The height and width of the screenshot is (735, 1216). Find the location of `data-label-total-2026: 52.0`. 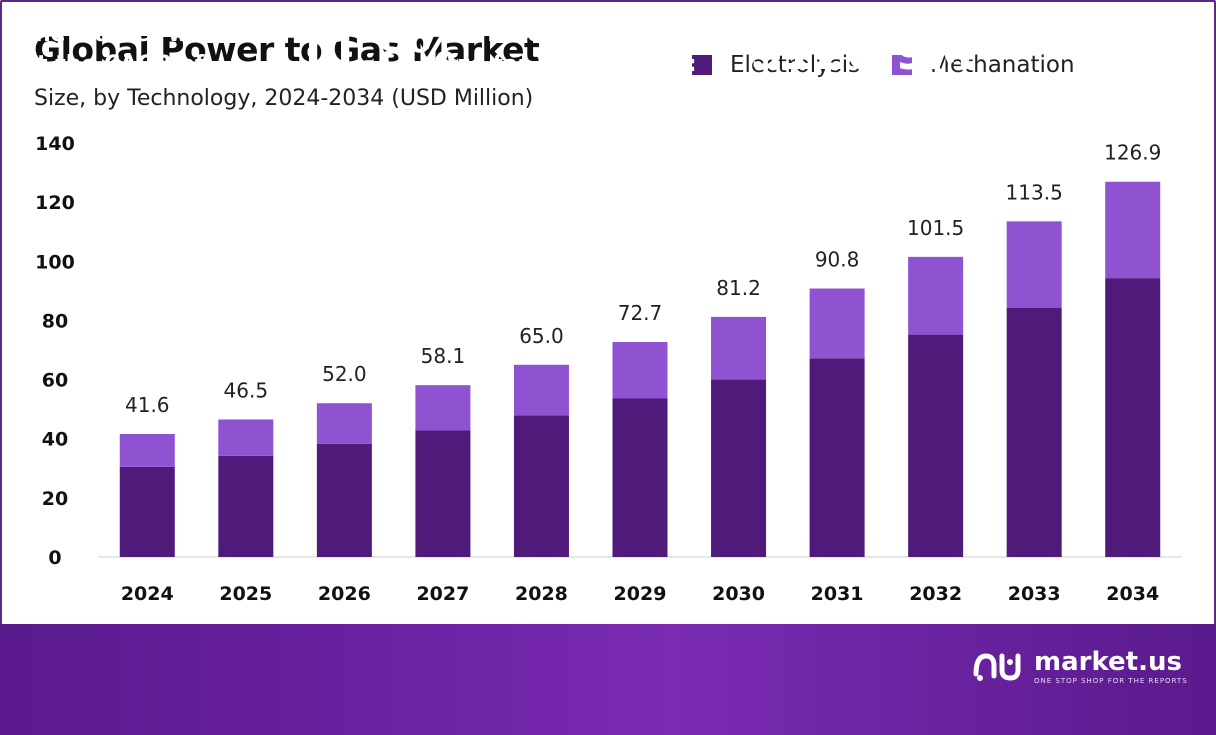

data-label-total-2026: 52.0 is located at coordinates (344, 374).